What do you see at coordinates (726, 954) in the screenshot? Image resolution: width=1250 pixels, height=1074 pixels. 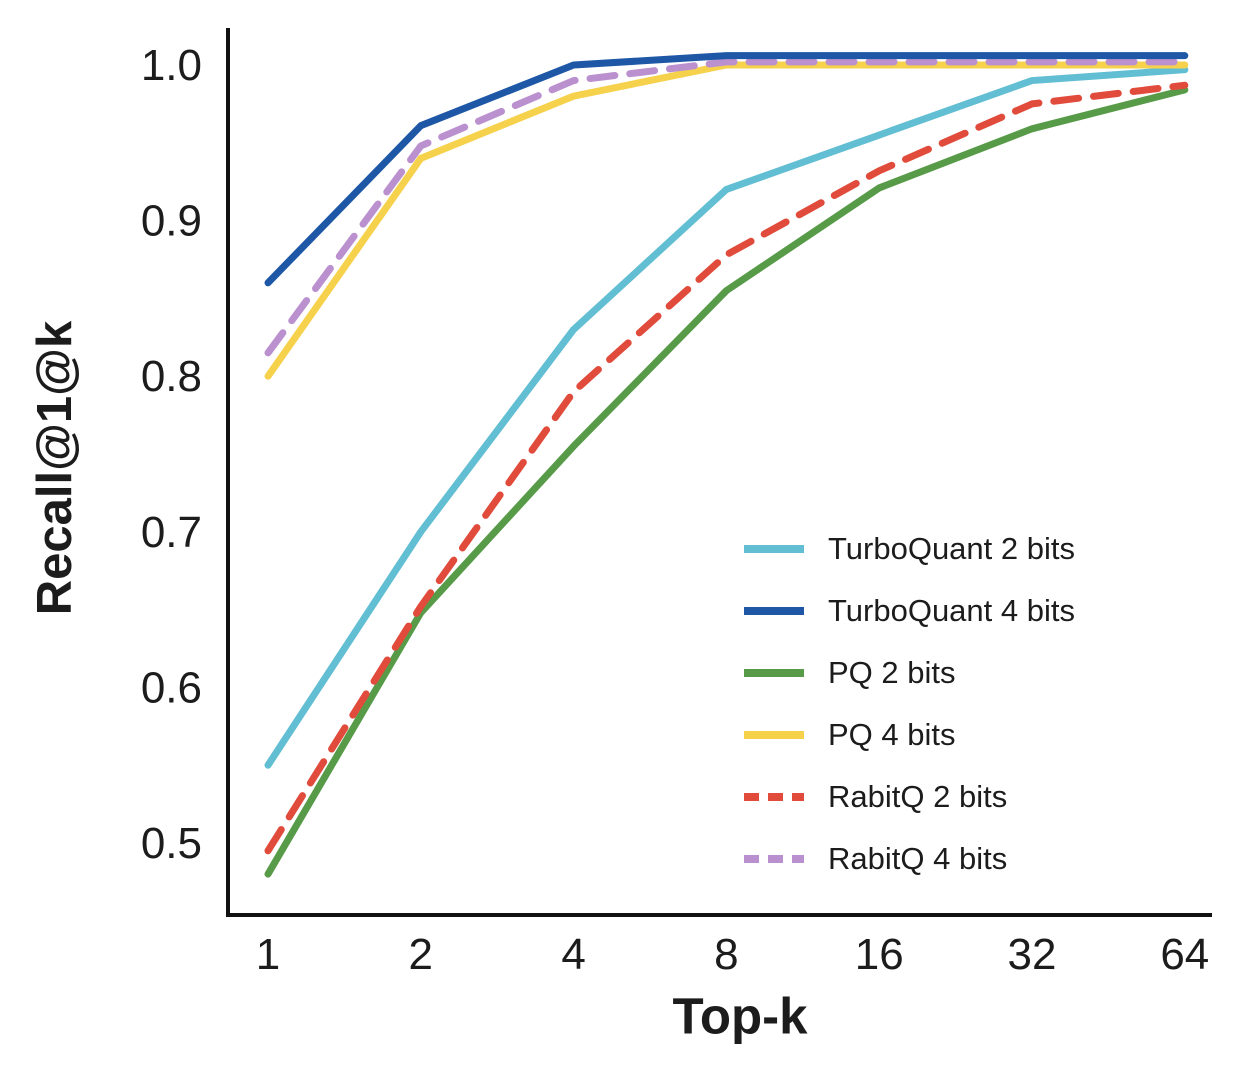 I see `x-tick-label: 8` at bounding box center [726, 954].